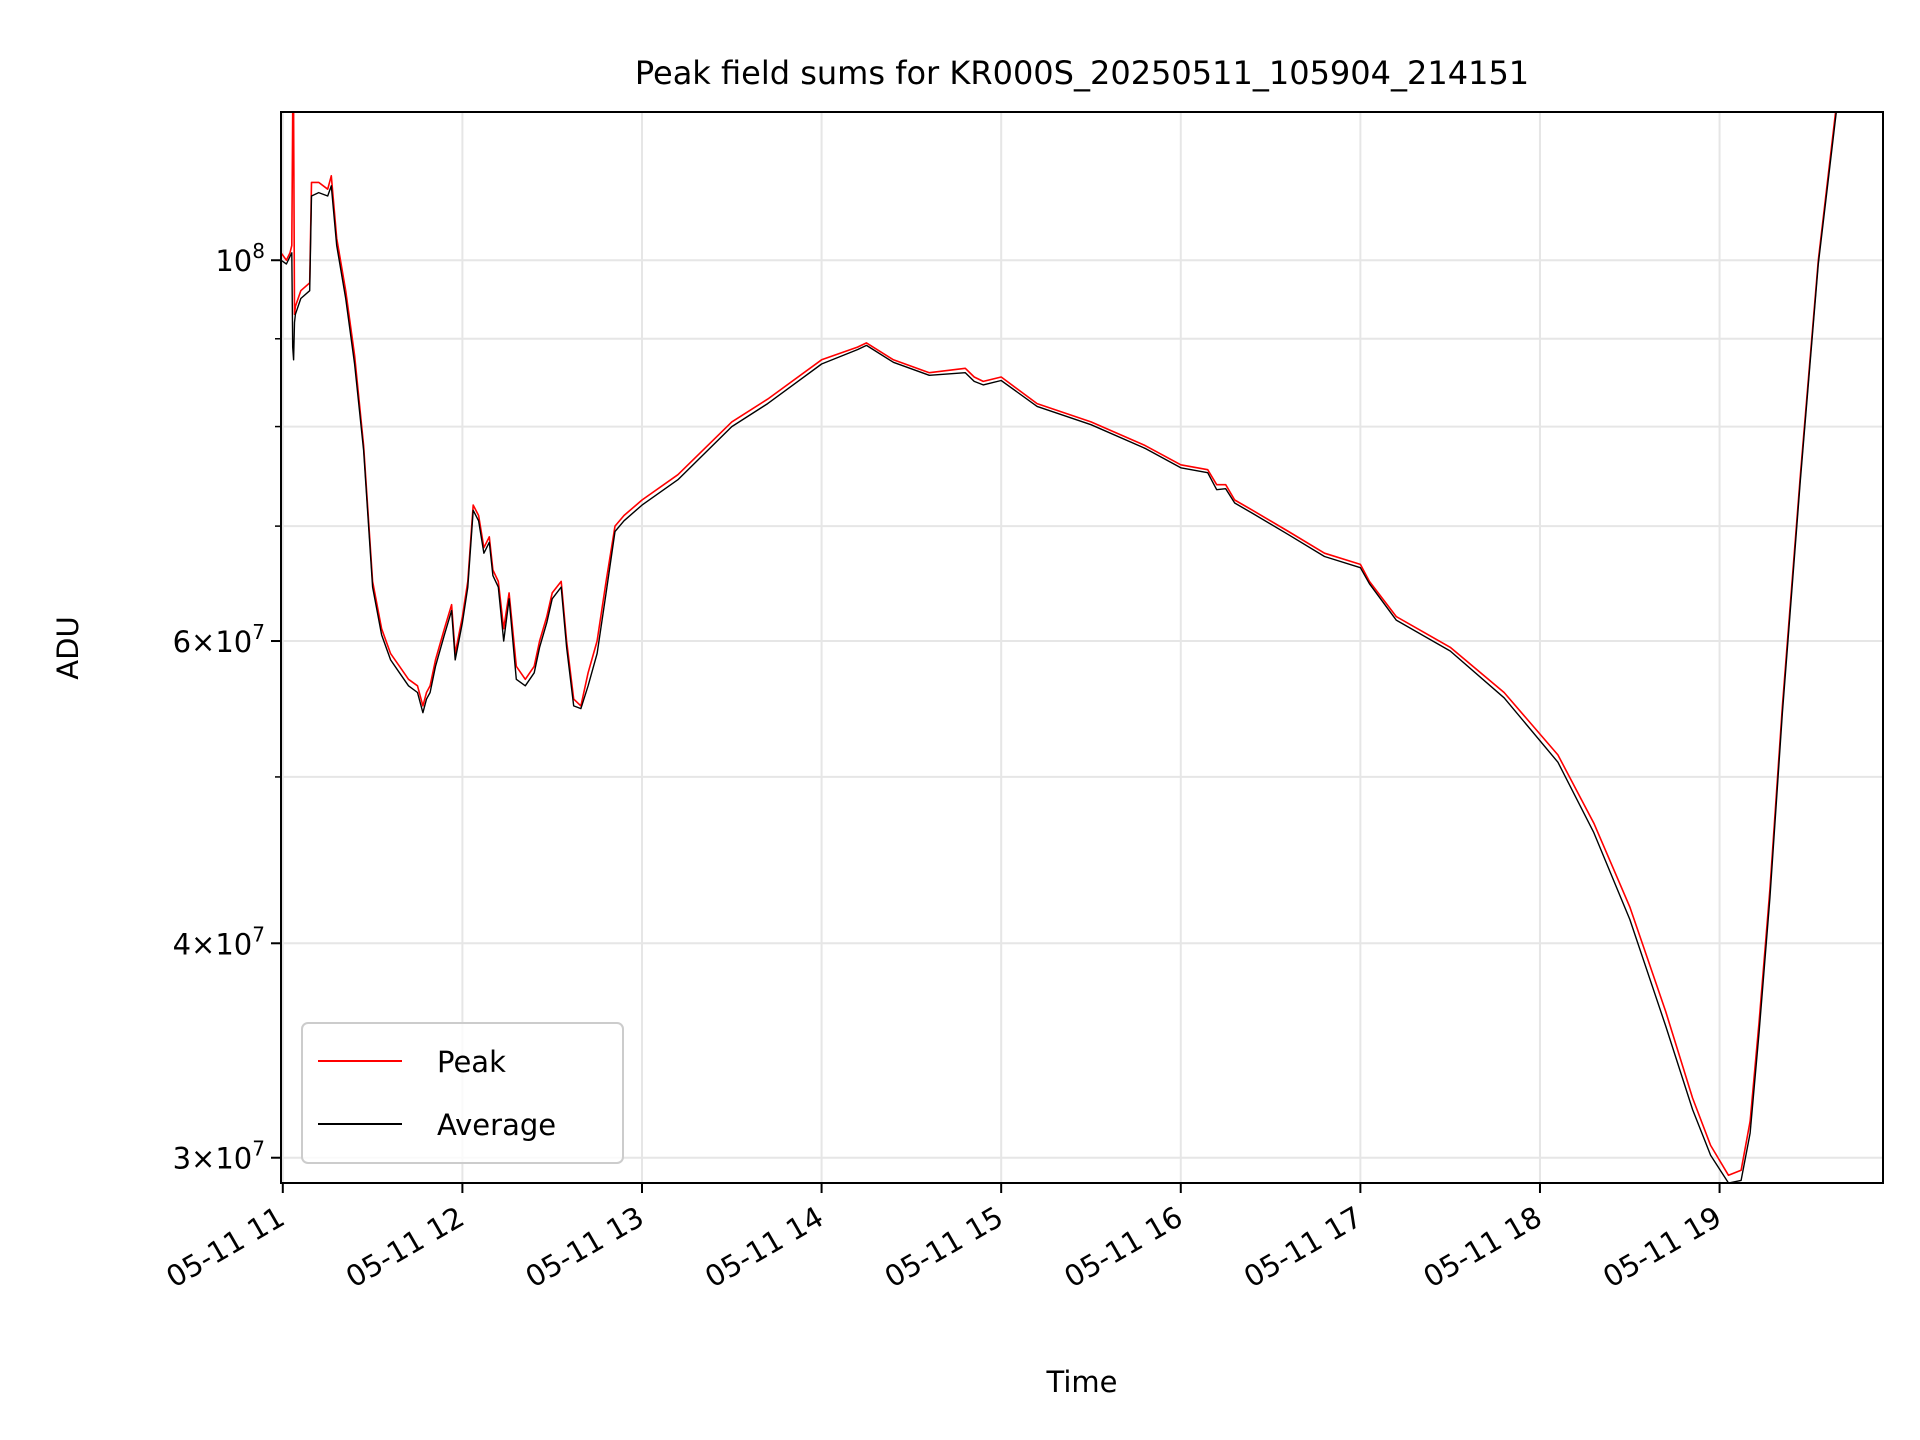  I want to click on y-axis-label: ADU, so click(68, 647).